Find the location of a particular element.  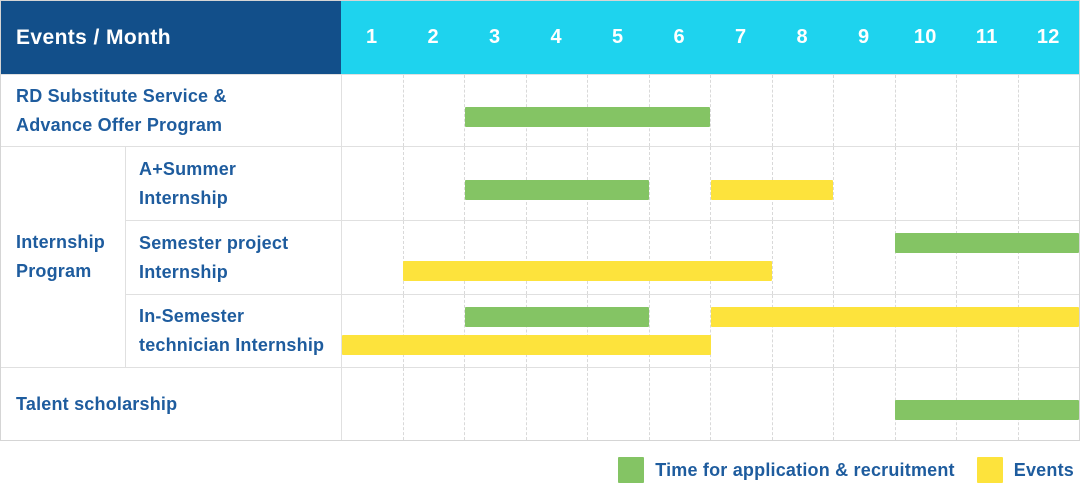

group-label-line: Internship is located at coordinates (61, 242).